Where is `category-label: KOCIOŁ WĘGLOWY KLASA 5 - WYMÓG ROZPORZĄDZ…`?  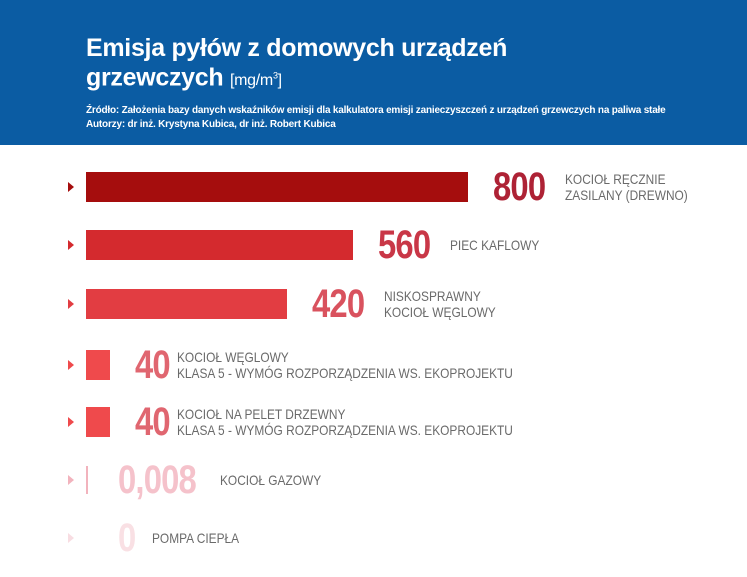
category-label: KOCIOŁ WĘGLOWY KLASA 5 - WYMÓG ROZPORZĄDZ… is located at coordinates (345, 365).